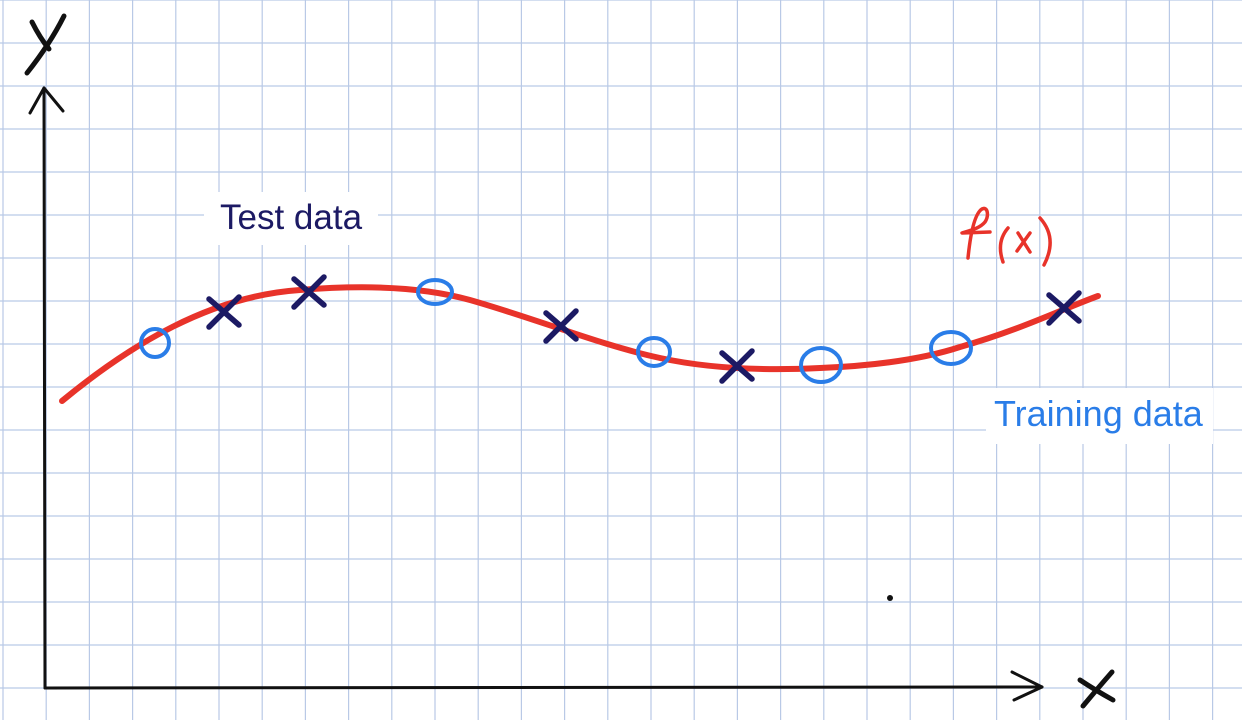 The image size is (1242, 720). What do you see at coordinates (1096, 689) in the screenshot?
I see `x-axis-label` at bounding box center [1096, 689].